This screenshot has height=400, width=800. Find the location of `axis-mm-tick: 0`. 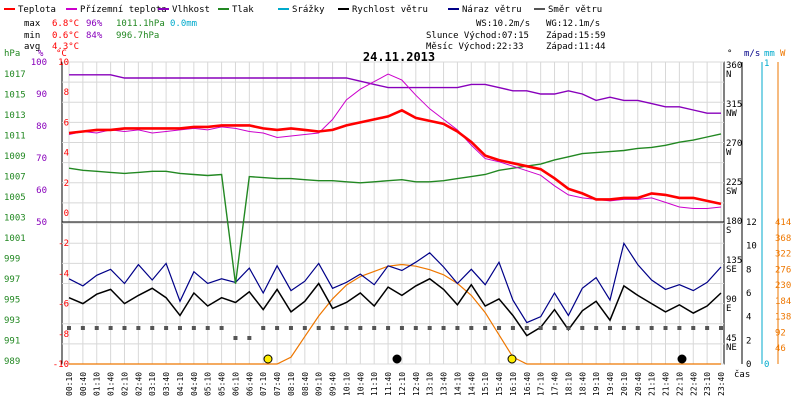

axis-mm-tick: 0 is located at coordinates (766, 365).